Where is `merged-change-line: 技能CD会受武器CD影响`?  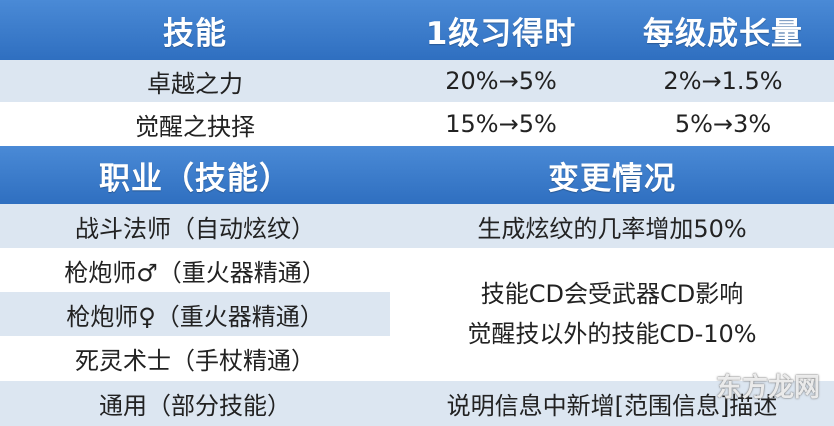
merged-change-line: 技能CD会受武器CD影响 is located at coordinates (612, 294).